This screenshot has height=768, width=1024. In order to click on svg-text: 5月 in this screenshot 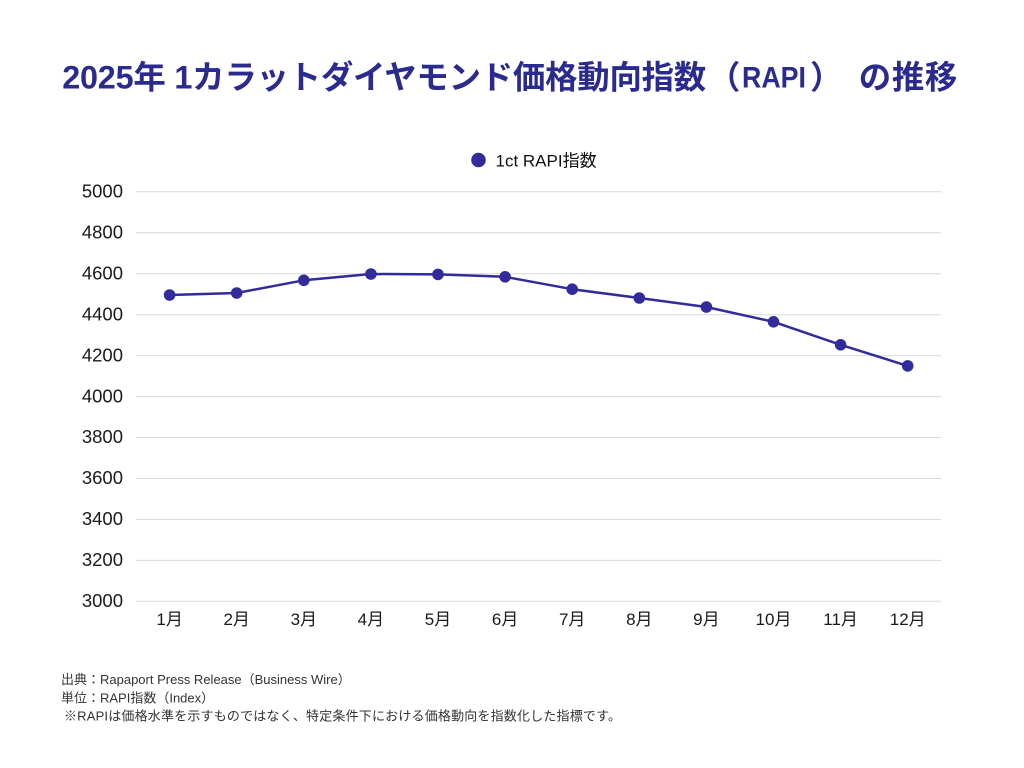, I will do `click(438, 619)`.